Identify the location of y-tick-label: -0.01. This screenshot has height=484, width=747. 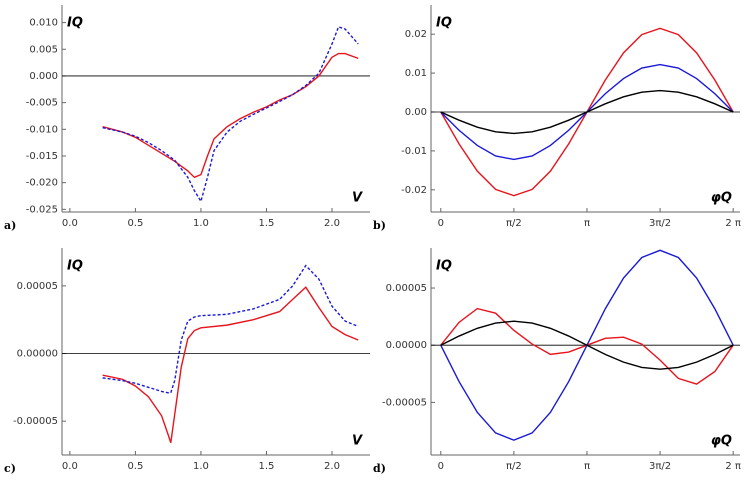
(414, 151).